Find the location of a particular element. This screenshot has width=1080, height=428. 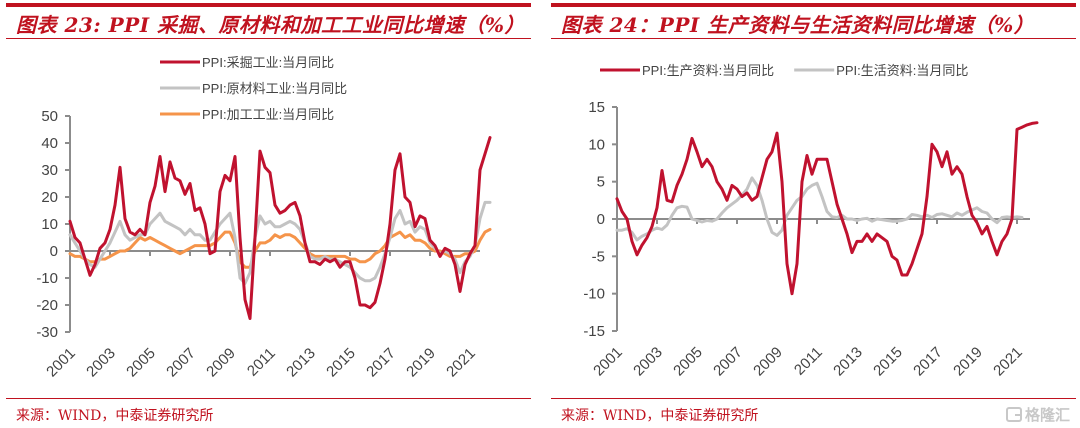

y-tick-label: 50 is located at coordinates (49, 116).